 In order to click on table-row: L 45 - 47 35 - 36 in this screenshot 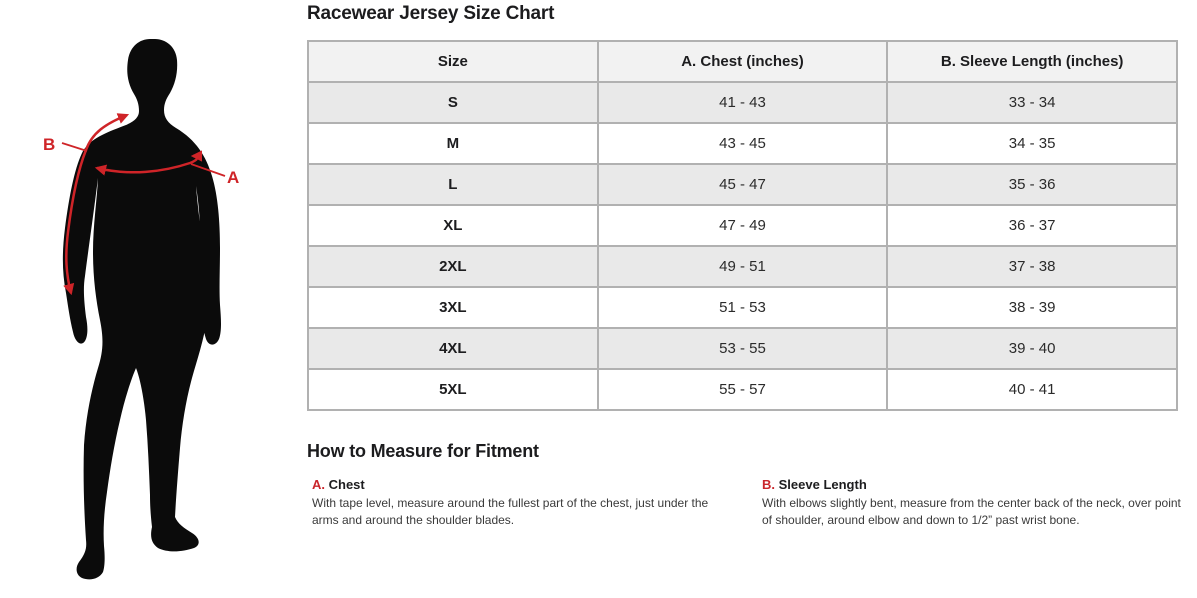, I will do `click(742, 184)`.